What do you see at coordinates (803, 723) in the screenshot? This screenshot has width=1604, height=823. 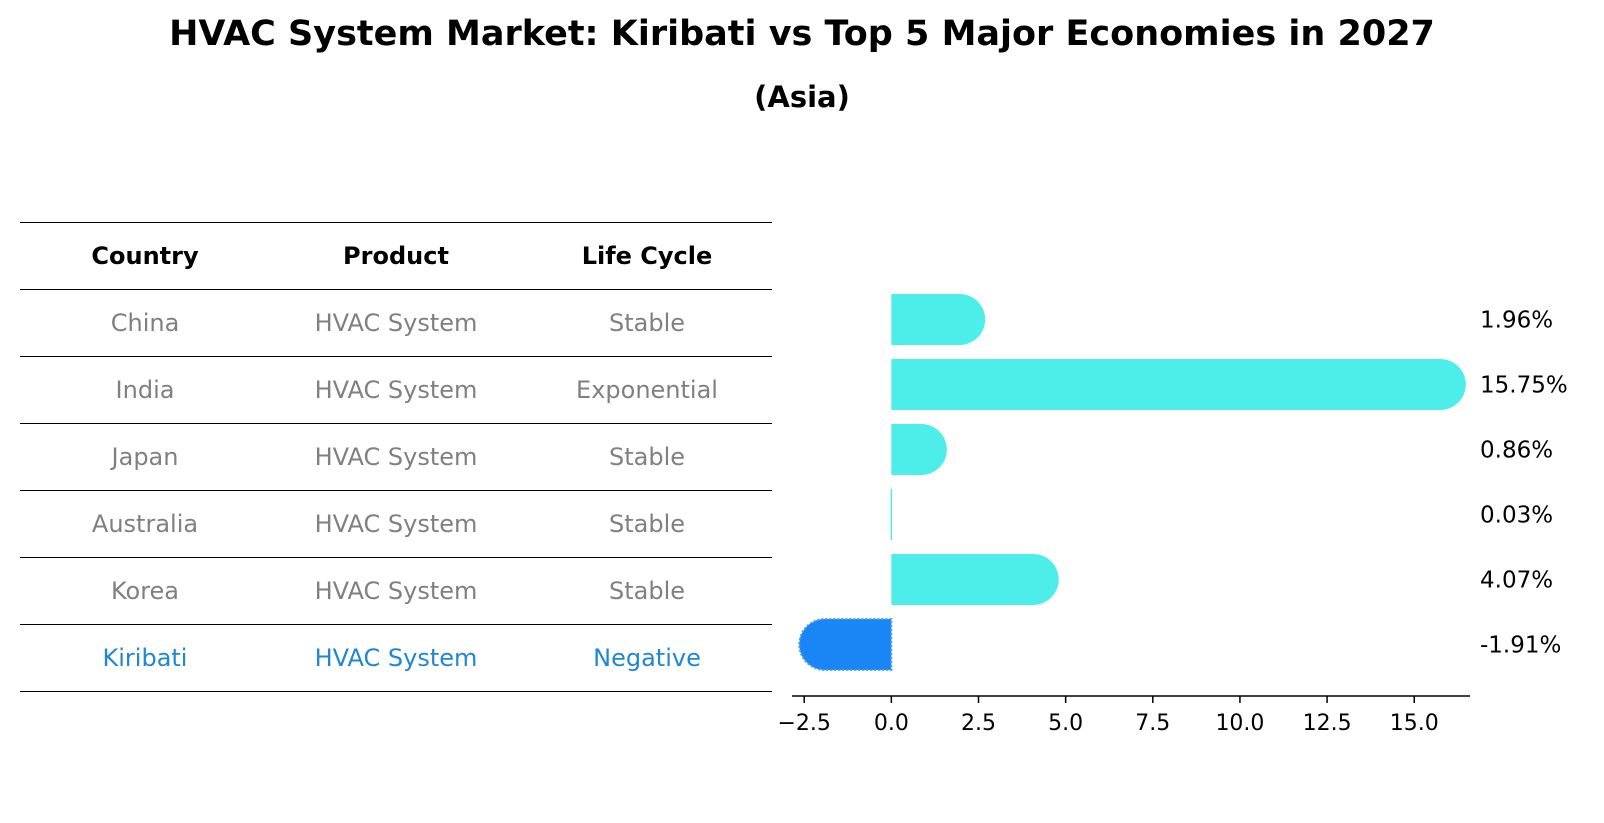 I see `x-tick-label: −2.5` at bounding box center [803, 723].